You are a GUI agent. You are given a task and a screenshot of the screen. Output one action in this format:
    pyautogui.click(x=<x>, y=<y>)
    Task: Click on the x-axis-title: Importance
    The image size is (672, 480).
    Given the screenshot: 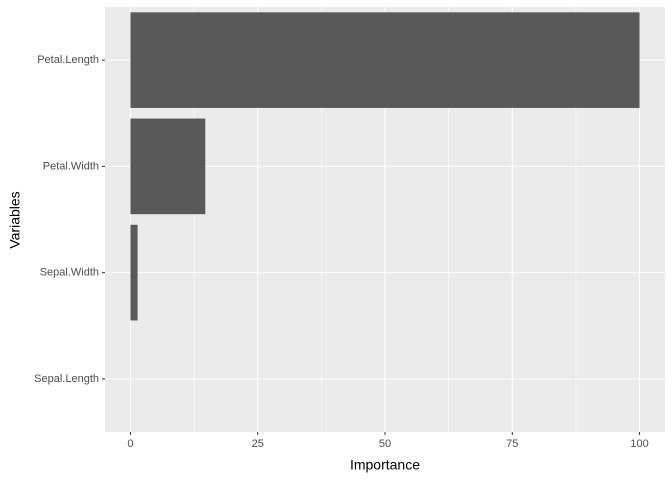 What is the action you would take?
    pyautogui.click(x=385, y=465)
    